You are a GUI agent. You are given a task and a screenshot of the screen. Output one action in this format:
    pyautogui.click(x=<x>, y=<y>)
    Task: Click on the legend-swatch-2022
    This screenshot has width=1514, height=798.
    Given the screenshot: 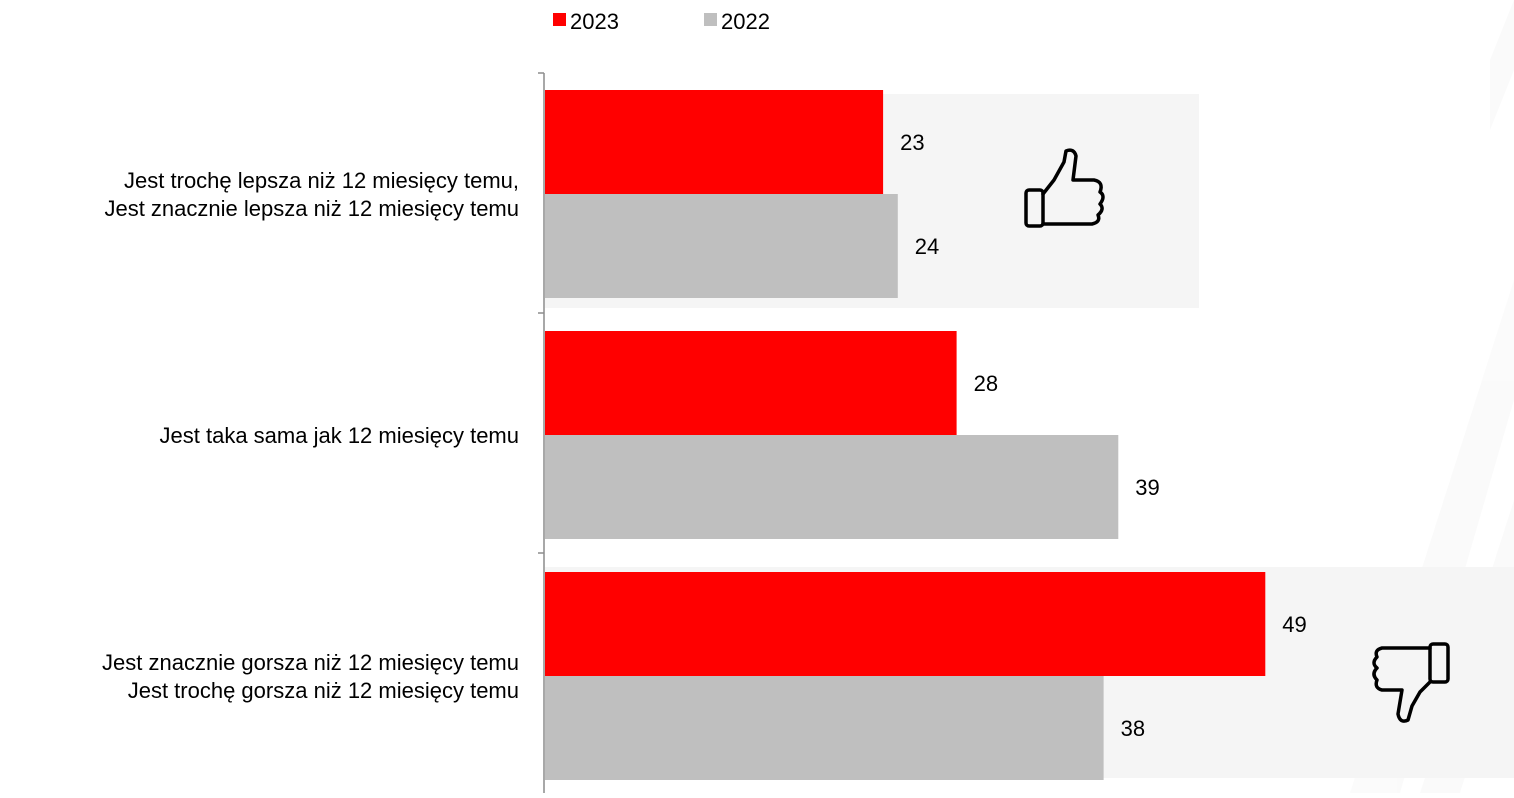 What is the action you would take?
    pyautogui.click(x=710, y=19)
    